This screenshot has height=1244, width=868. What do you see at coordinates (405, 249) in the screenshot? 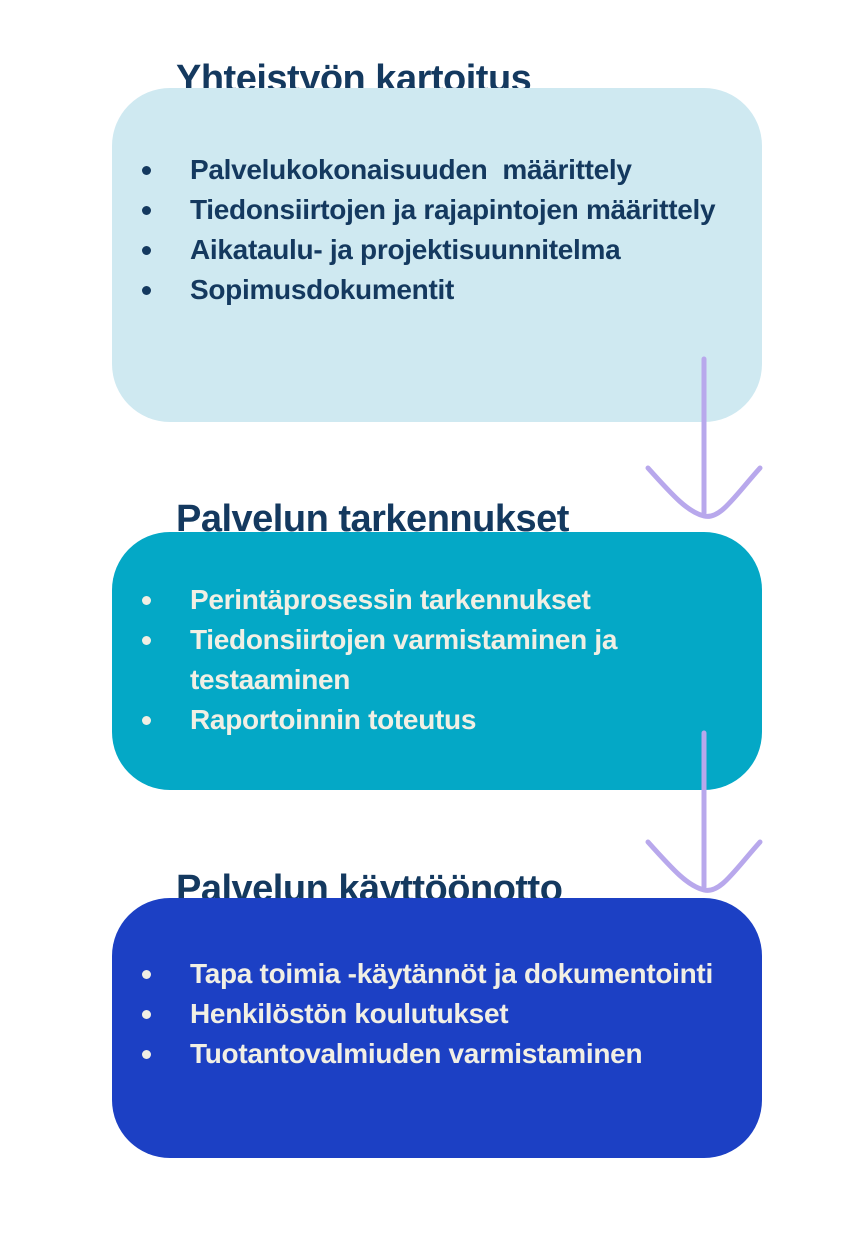
I see `bullet-text: Aikataulu- ja projektisuunnitelma` at bounding box center [405, 249].